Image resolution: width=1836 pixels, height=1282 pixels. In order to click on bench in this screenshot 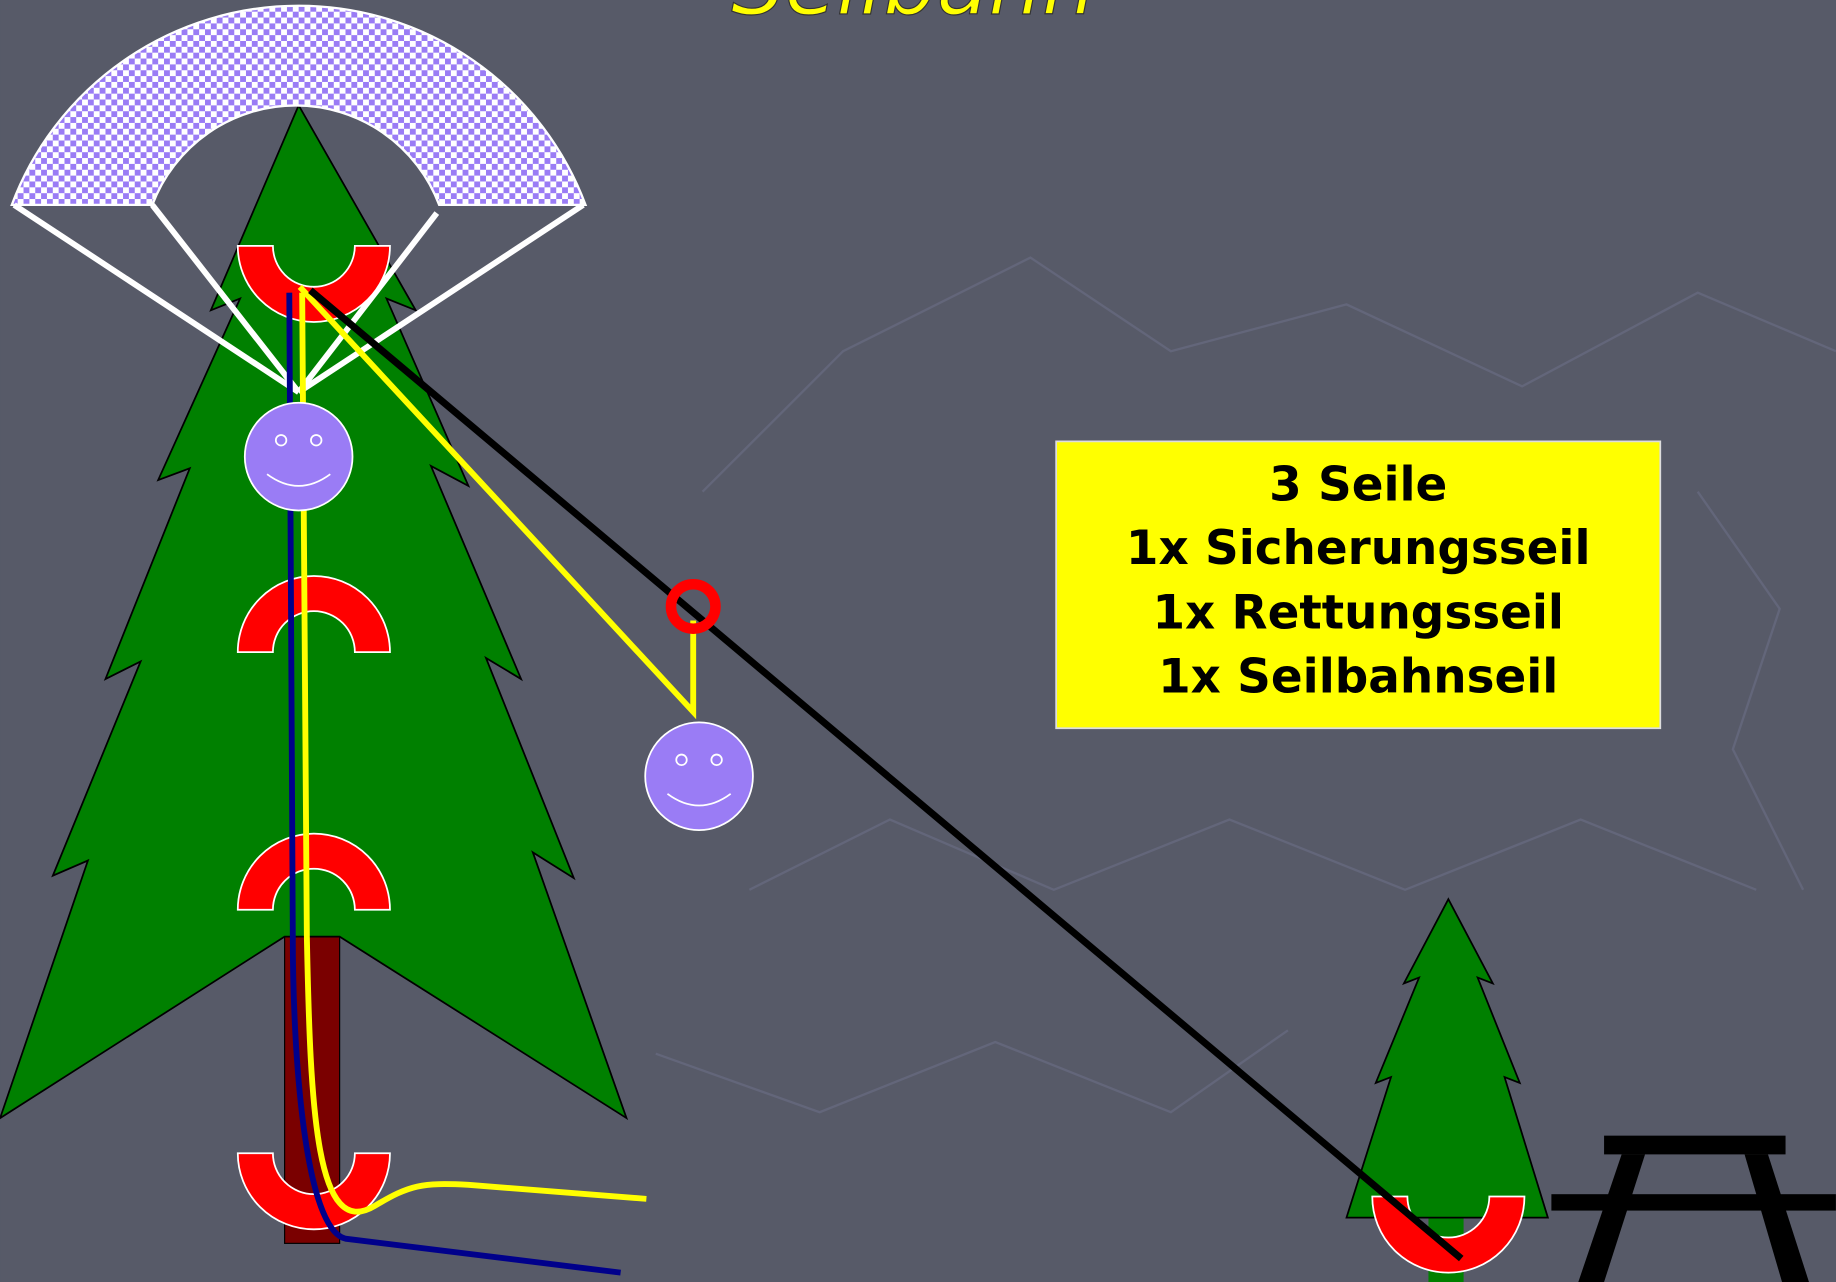, I will do `click(1693, 1208)`.